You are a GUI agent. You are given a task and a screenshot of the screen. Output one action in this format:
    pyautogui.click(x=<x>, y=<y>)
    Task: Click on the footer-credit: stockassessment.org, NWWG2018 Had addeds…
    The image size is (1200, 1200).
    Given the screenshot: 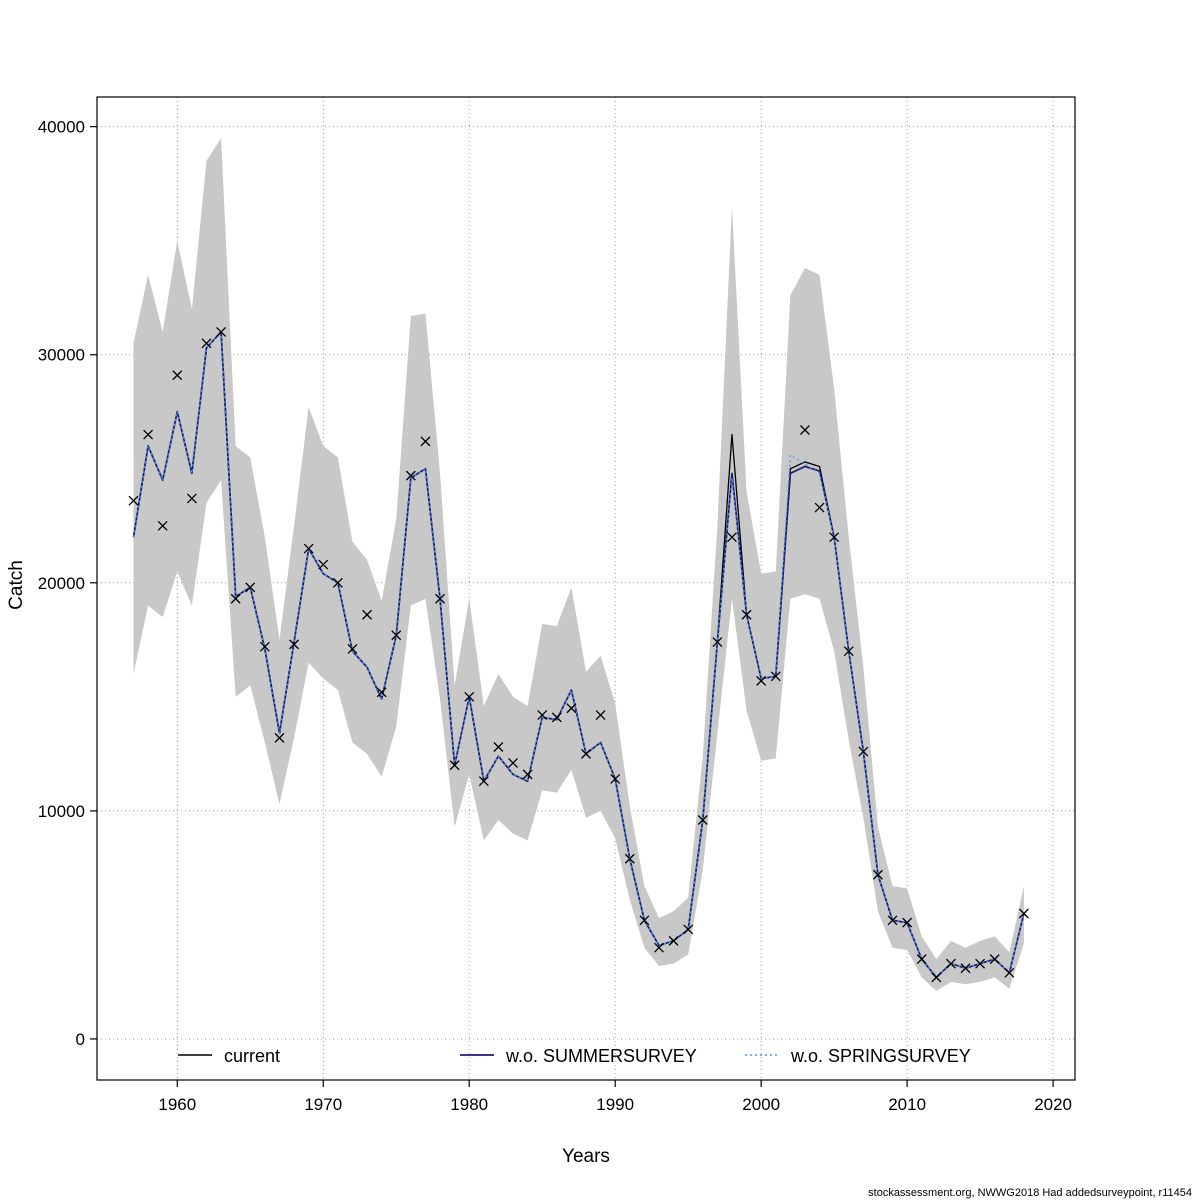 What is the action you would take?
    pyautogui.click(x=1030, y=1193)
    